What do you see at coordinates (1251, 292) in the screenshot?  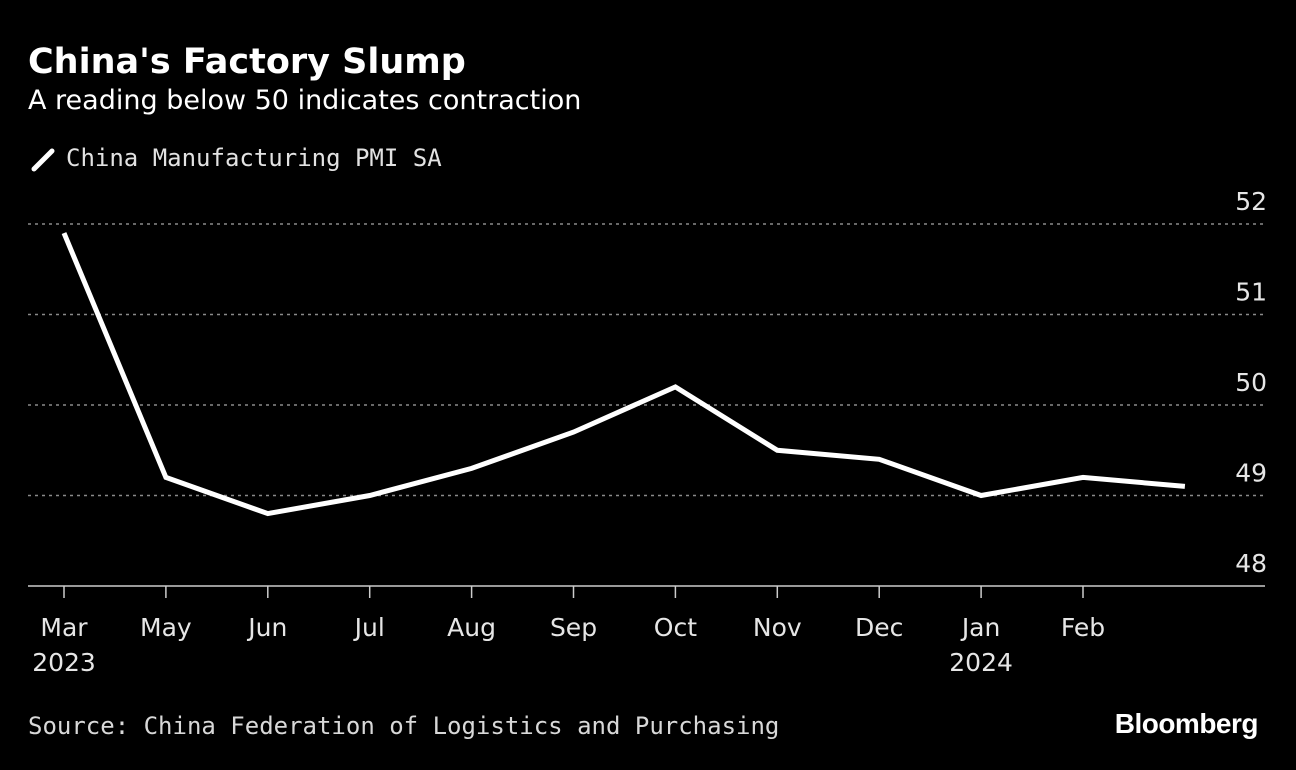 I see `y-tick-label-51: 51` at bounding box center [1251, 292].